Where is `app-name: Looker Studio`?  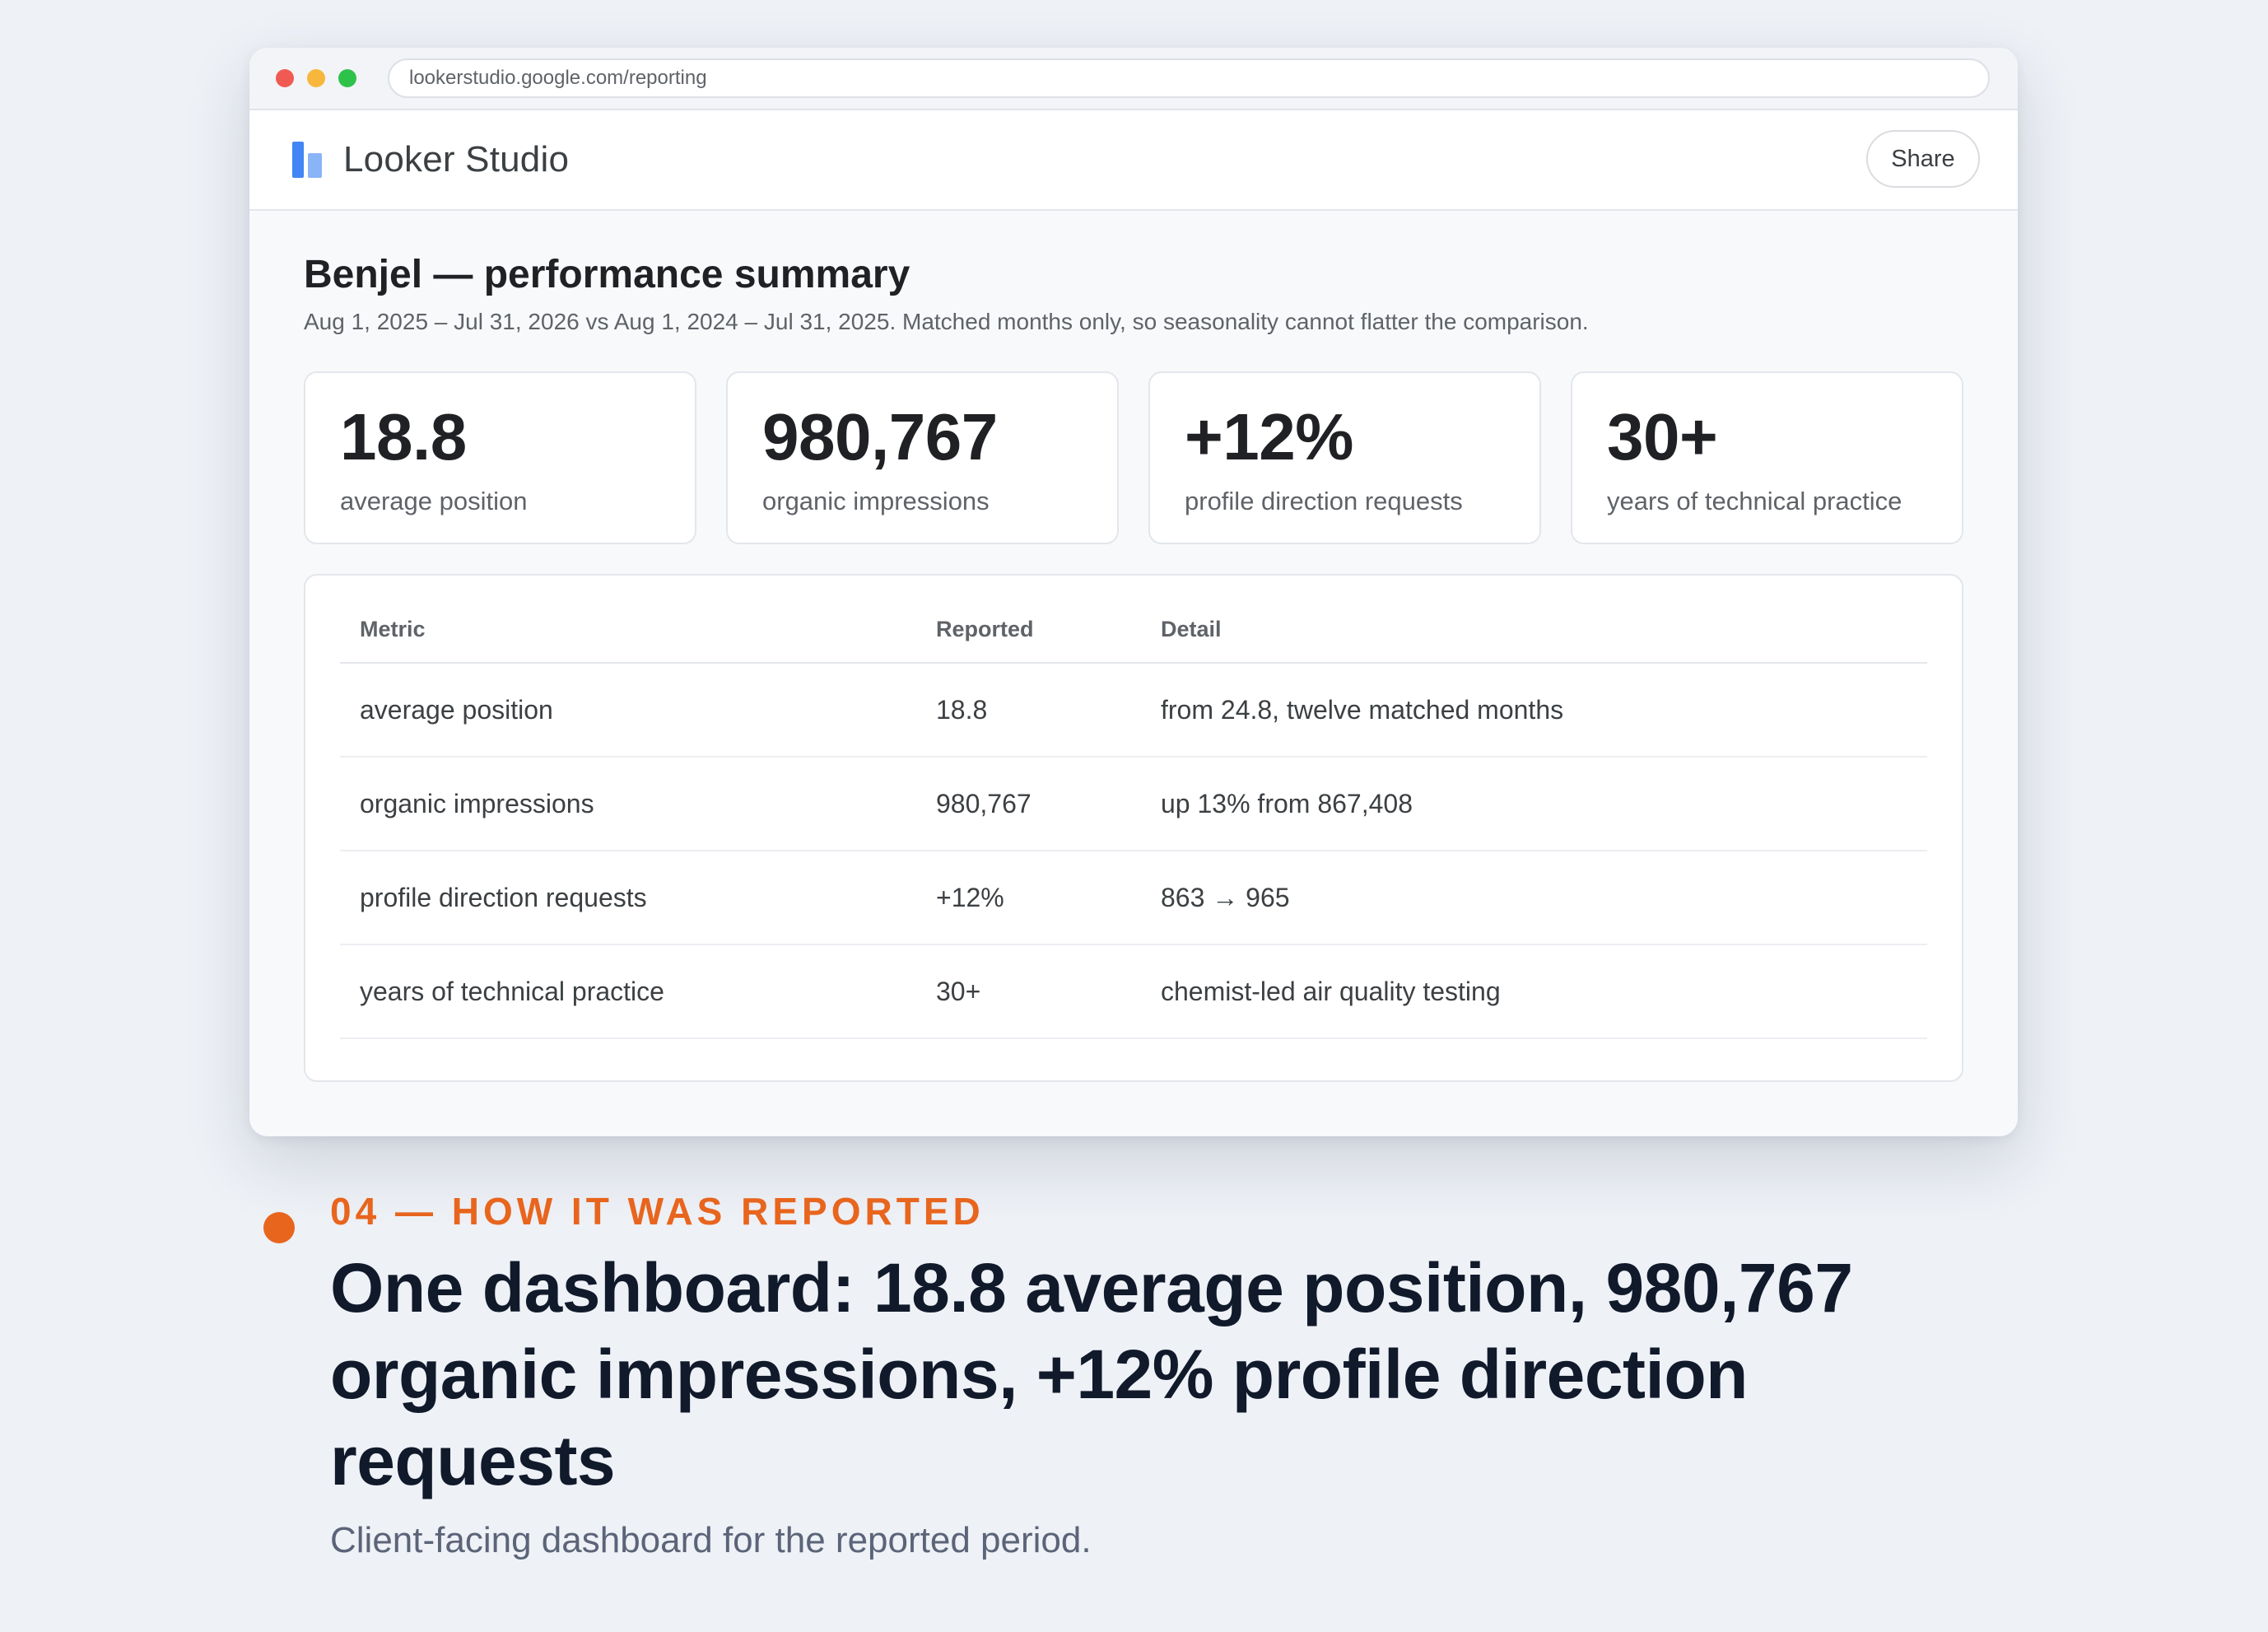
app-name: Looker Studio is located at coordinates (457, 159).